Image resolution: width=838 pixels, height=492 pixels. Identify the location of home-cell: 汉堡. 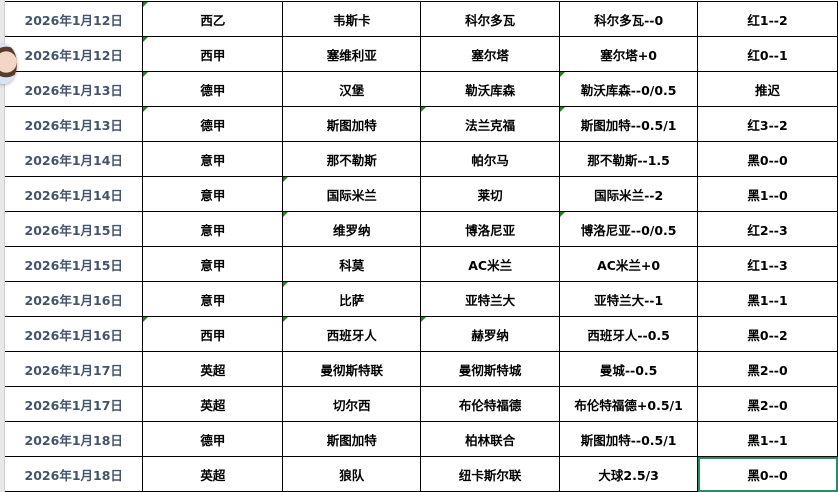
(352, 89).